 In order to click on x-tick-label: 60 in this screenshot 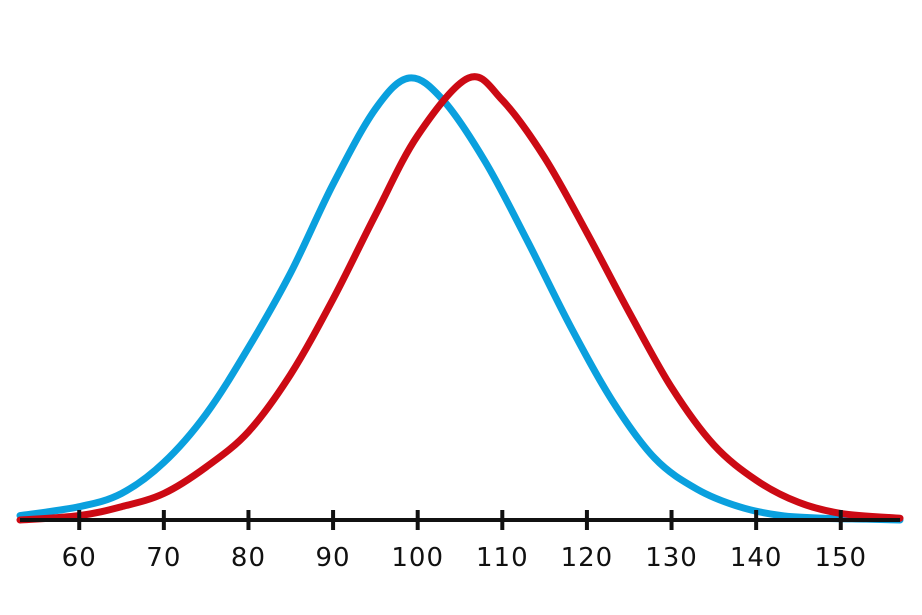, I will do `click(79, 558)`.